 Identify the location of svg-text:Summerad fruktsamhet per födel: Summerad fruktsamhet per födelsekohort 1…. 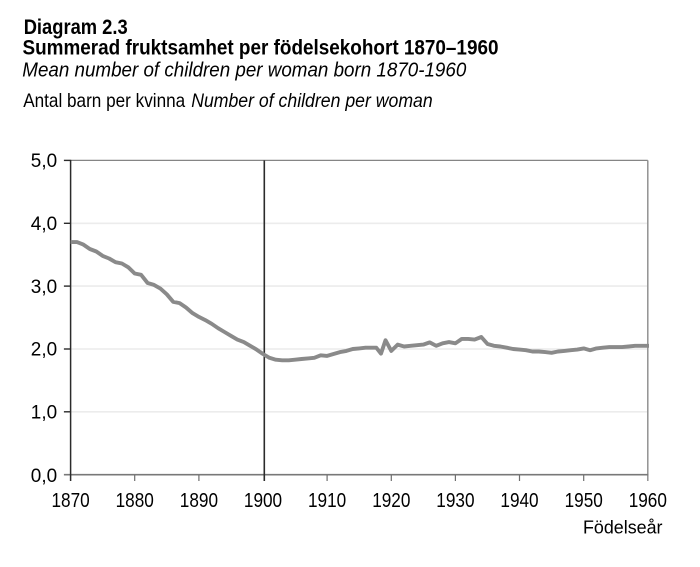
(261, 47).